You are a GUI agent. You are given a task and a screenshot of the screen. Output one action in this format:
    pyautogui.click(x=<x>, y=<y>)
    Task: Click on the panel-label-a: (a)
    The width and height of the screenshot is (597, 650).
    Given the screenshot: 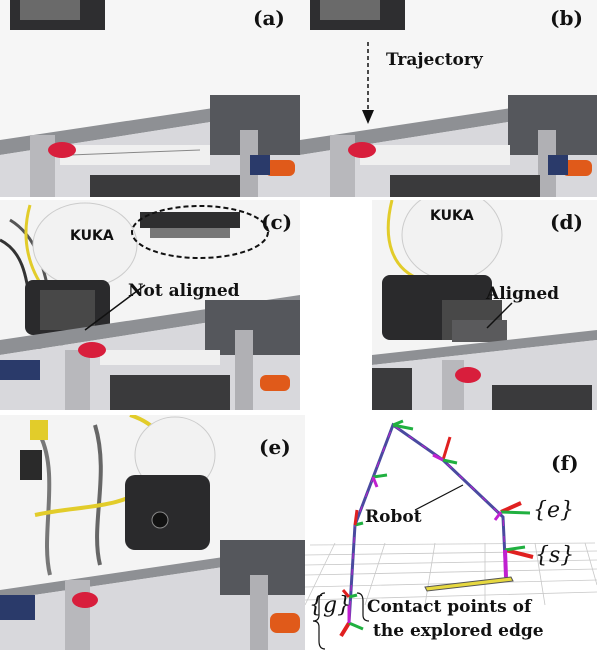 What is the action you would take?
    pyautogui.click(x=269, y=18)
    